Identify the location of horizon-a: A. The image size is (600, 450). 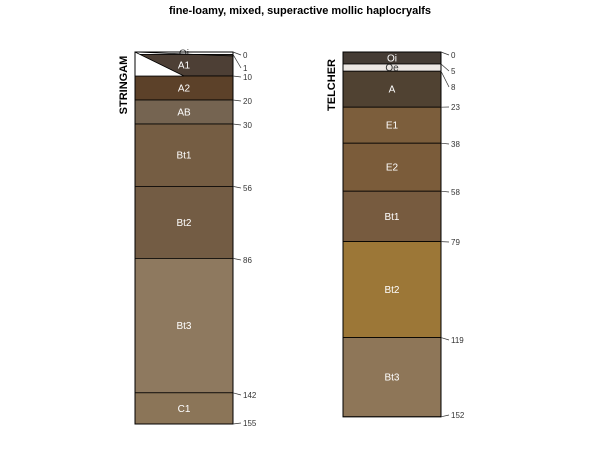
(392, 89).